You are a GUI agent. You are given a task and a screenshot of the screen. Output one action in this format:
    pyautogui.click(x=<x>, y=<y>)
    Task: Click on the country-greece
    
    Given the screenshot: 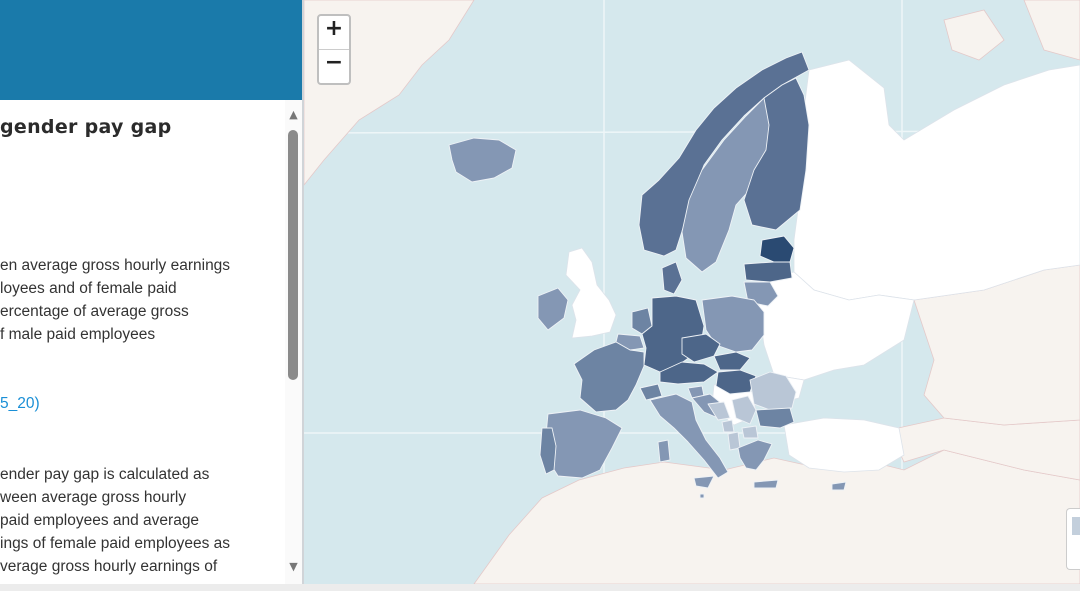 What is the action you would take?
    pyautogui.click(x=755, y=455)
    